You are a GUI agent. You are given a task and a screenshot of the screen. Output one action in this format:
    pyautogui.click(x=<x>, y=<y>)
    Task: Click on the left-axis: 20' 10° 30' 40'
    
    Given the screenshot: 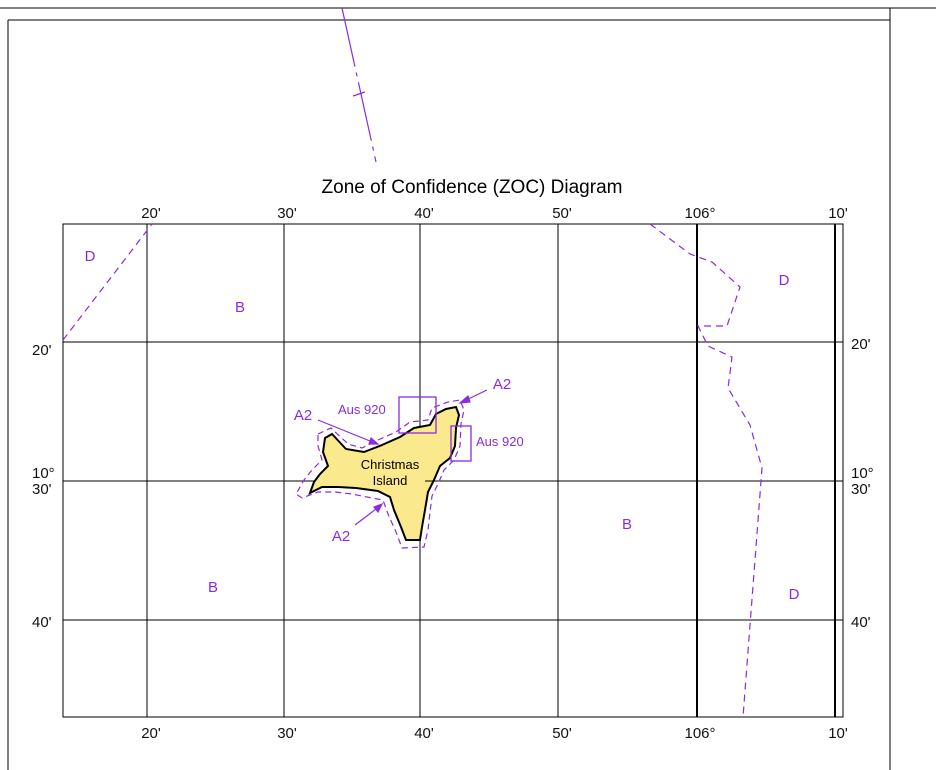 What is the action you would take?
    pyautogui.click(x=43, y=486)
    